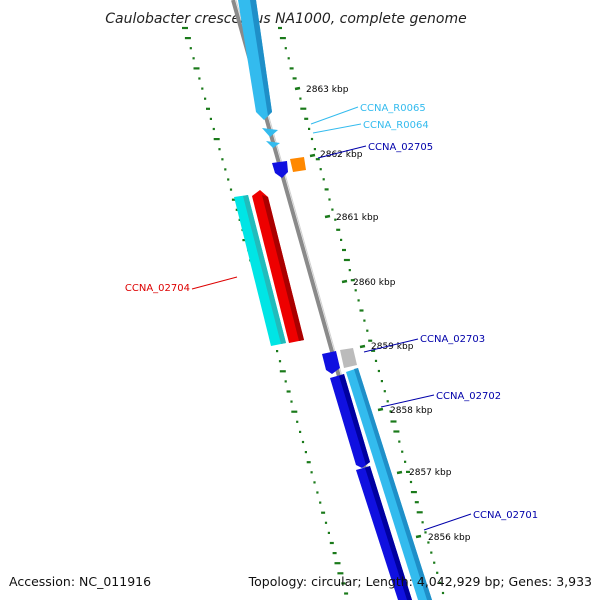  I want to click on tick-label: 2862 kbp, so click(341, 155).